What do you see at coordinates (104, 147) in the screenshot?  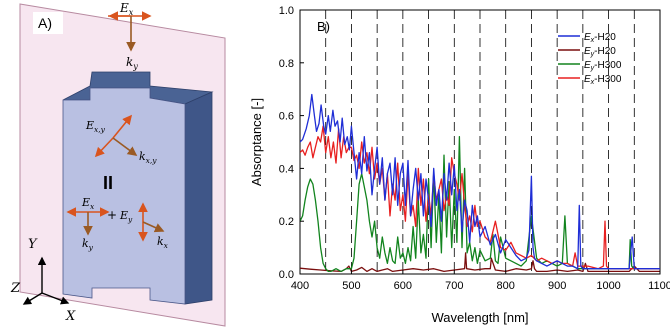 I see `mid-e-arrow-down` at bounding box center [104, 147].